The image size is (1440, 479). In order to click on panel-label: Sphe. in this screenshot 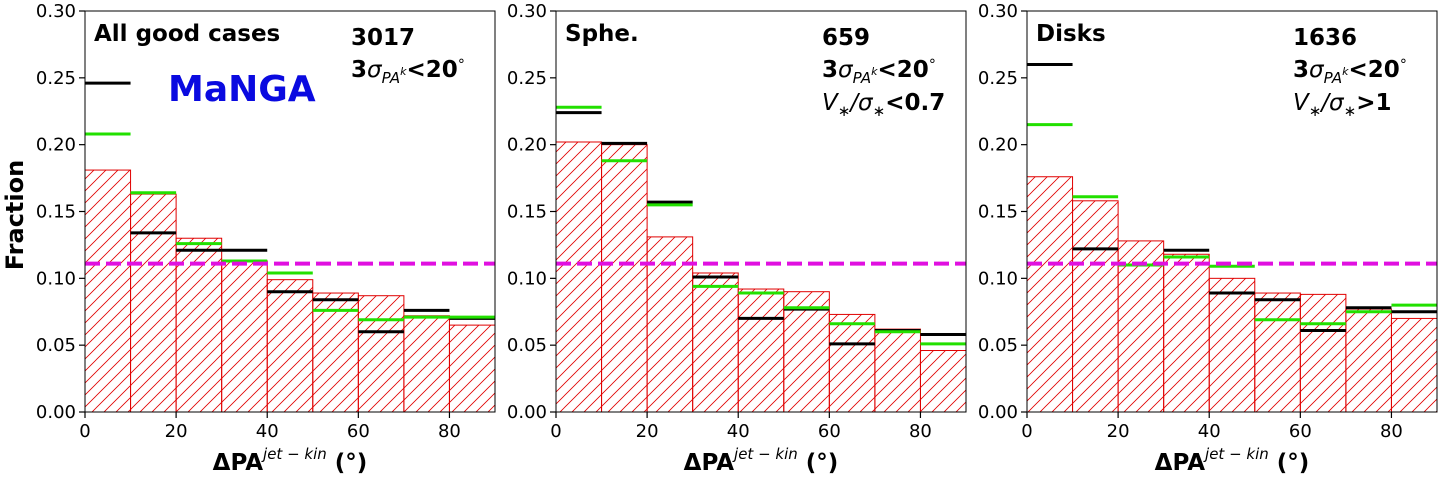, I will do `click(602, 34)`.